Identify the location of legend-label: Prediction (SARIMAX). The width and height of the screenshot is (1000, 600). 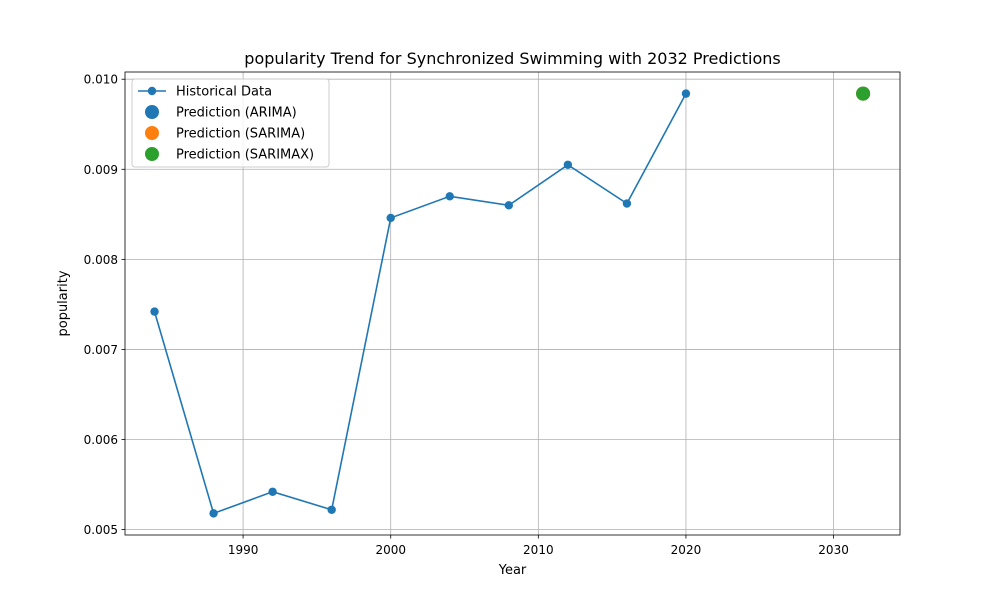
(245, 155).